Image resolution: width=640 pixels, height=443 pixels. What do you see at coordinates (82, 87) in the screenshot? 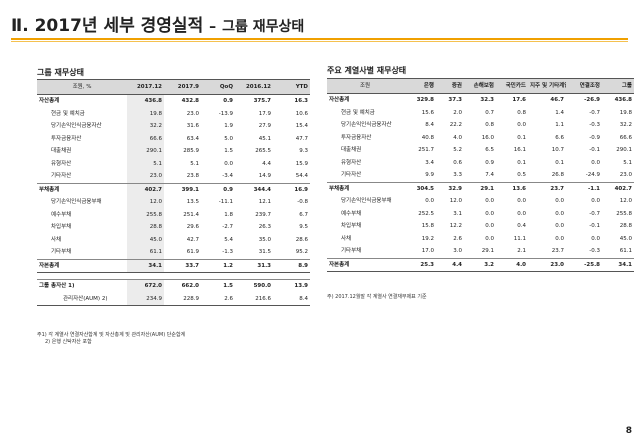
I see `left-header-cell: 조원, %` at bounding box center [82, 87].